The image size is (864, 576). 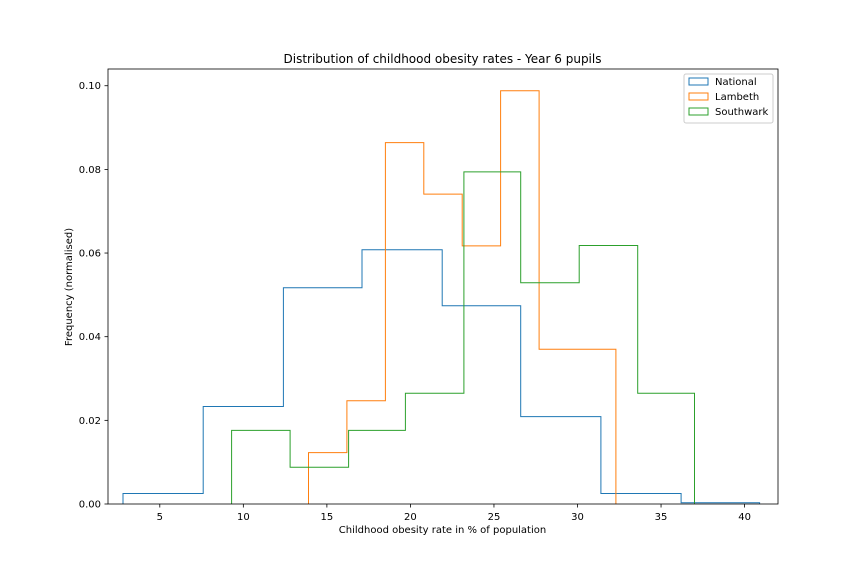 What do you see at coordinates (698, 96) in the screenshot?
I see `legend-swatch-lambeth` at bounding box center [698, 96].